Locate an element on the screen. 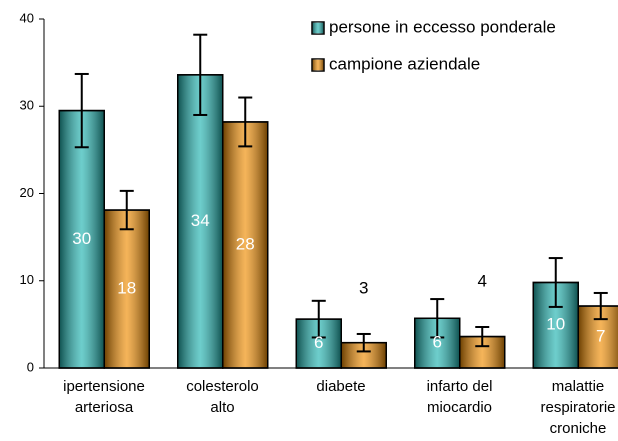 The width and height of the screenshot is (618, 441). x-tick-label: infarto del miocardio is located at coordinates (459, 397).